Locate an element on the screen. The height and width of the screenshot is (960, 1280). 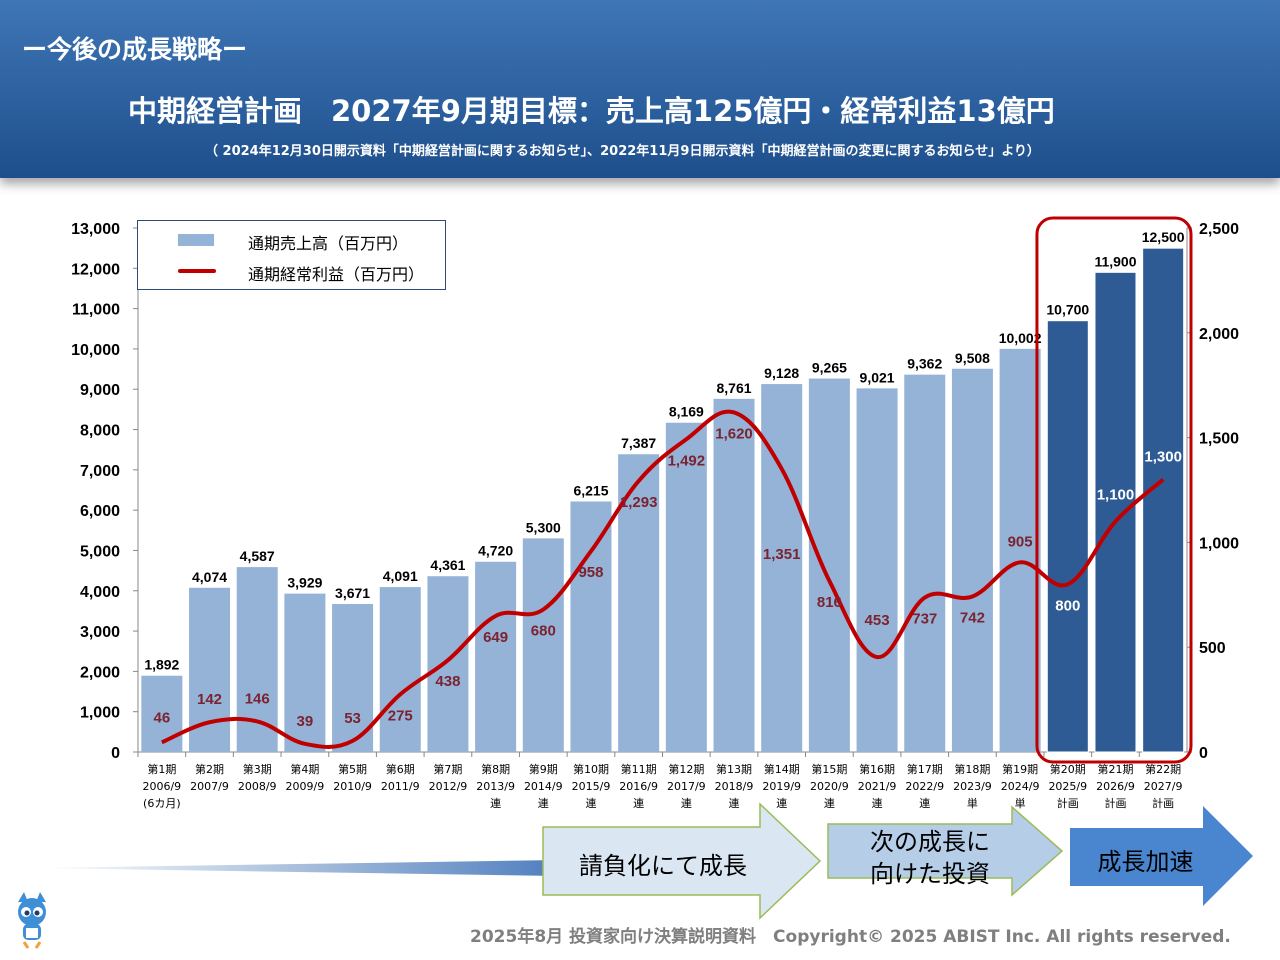
sales-bar-label: 5,300 is located at coordinates (543, 527).